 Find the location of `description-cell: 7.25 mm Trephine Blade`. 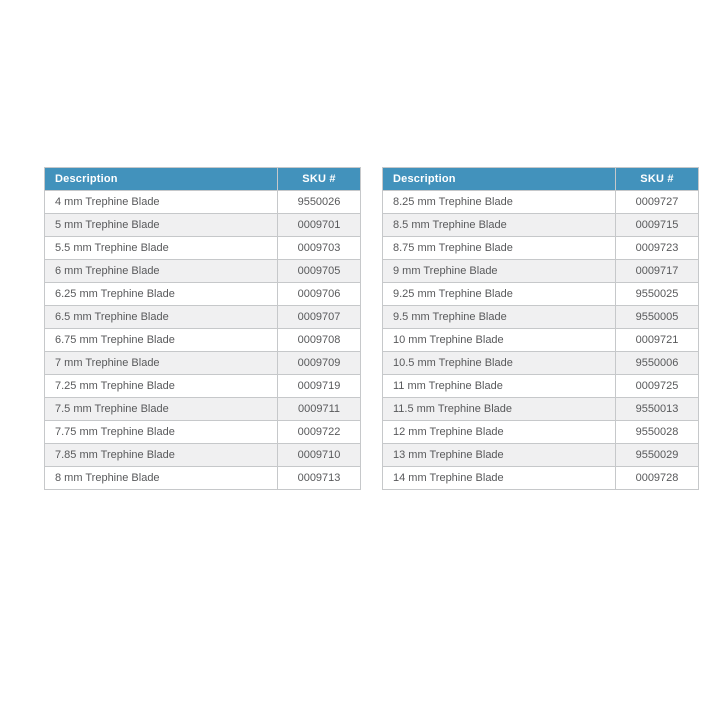

description-cell: 7.25 mm Trephine Blade is located at coordinates (161, 386).